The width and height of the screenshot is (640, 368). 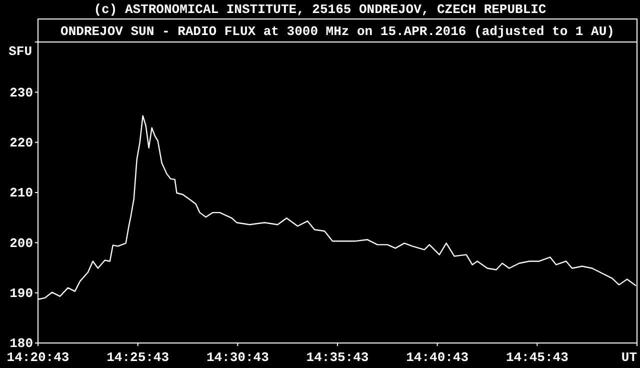 What do you see at coordinates (22, 243) in the screenshot?
I see `y-tick-label: 200` at bounding box center [22, 243].